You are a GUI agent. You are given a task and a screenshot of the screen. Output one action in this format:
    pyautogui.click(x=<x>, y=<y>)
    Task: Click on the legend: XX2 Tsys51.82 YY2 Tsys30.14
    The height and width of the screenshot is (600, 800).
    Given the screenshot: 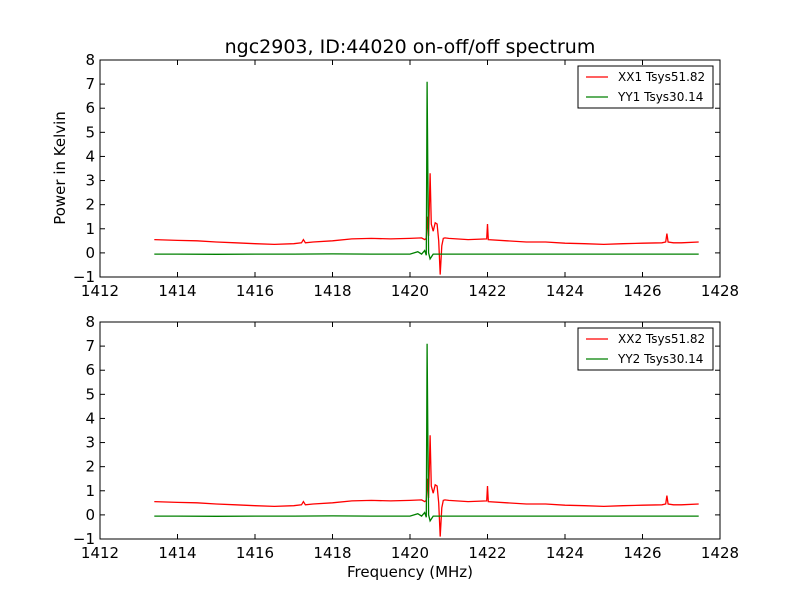 What is the action you would take?
    pyautogui.click(x=645, y=349)
    